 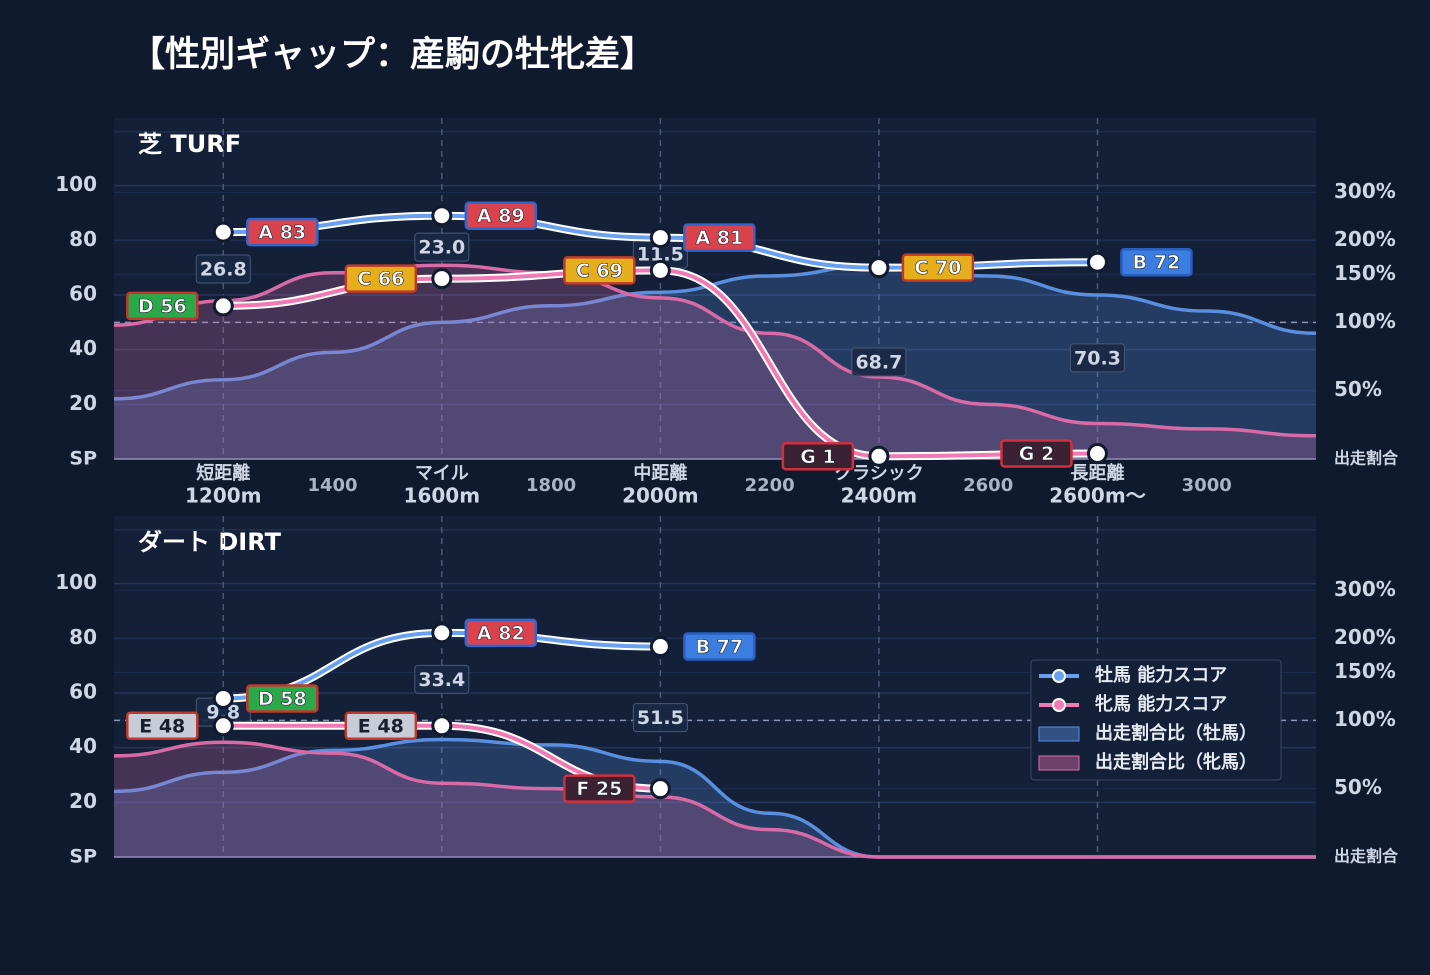 I want to click on grade-label: A 82, so click(x=501, y=633).